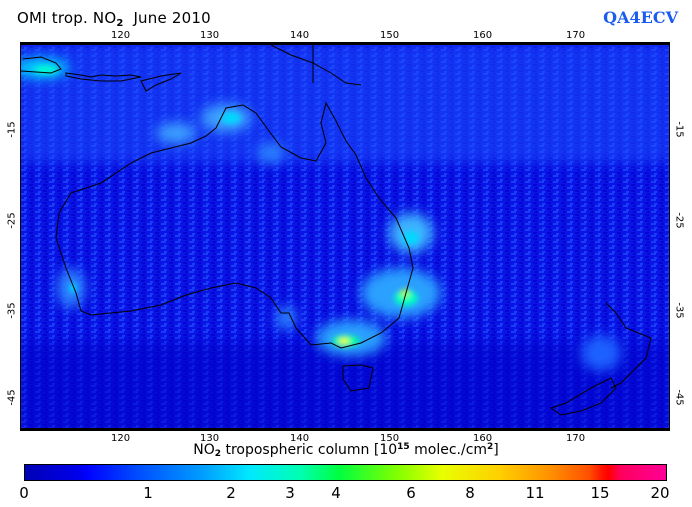 The image size is (692, 507). I want to click on lon-tick-bottom: 120, so click(121, 438).